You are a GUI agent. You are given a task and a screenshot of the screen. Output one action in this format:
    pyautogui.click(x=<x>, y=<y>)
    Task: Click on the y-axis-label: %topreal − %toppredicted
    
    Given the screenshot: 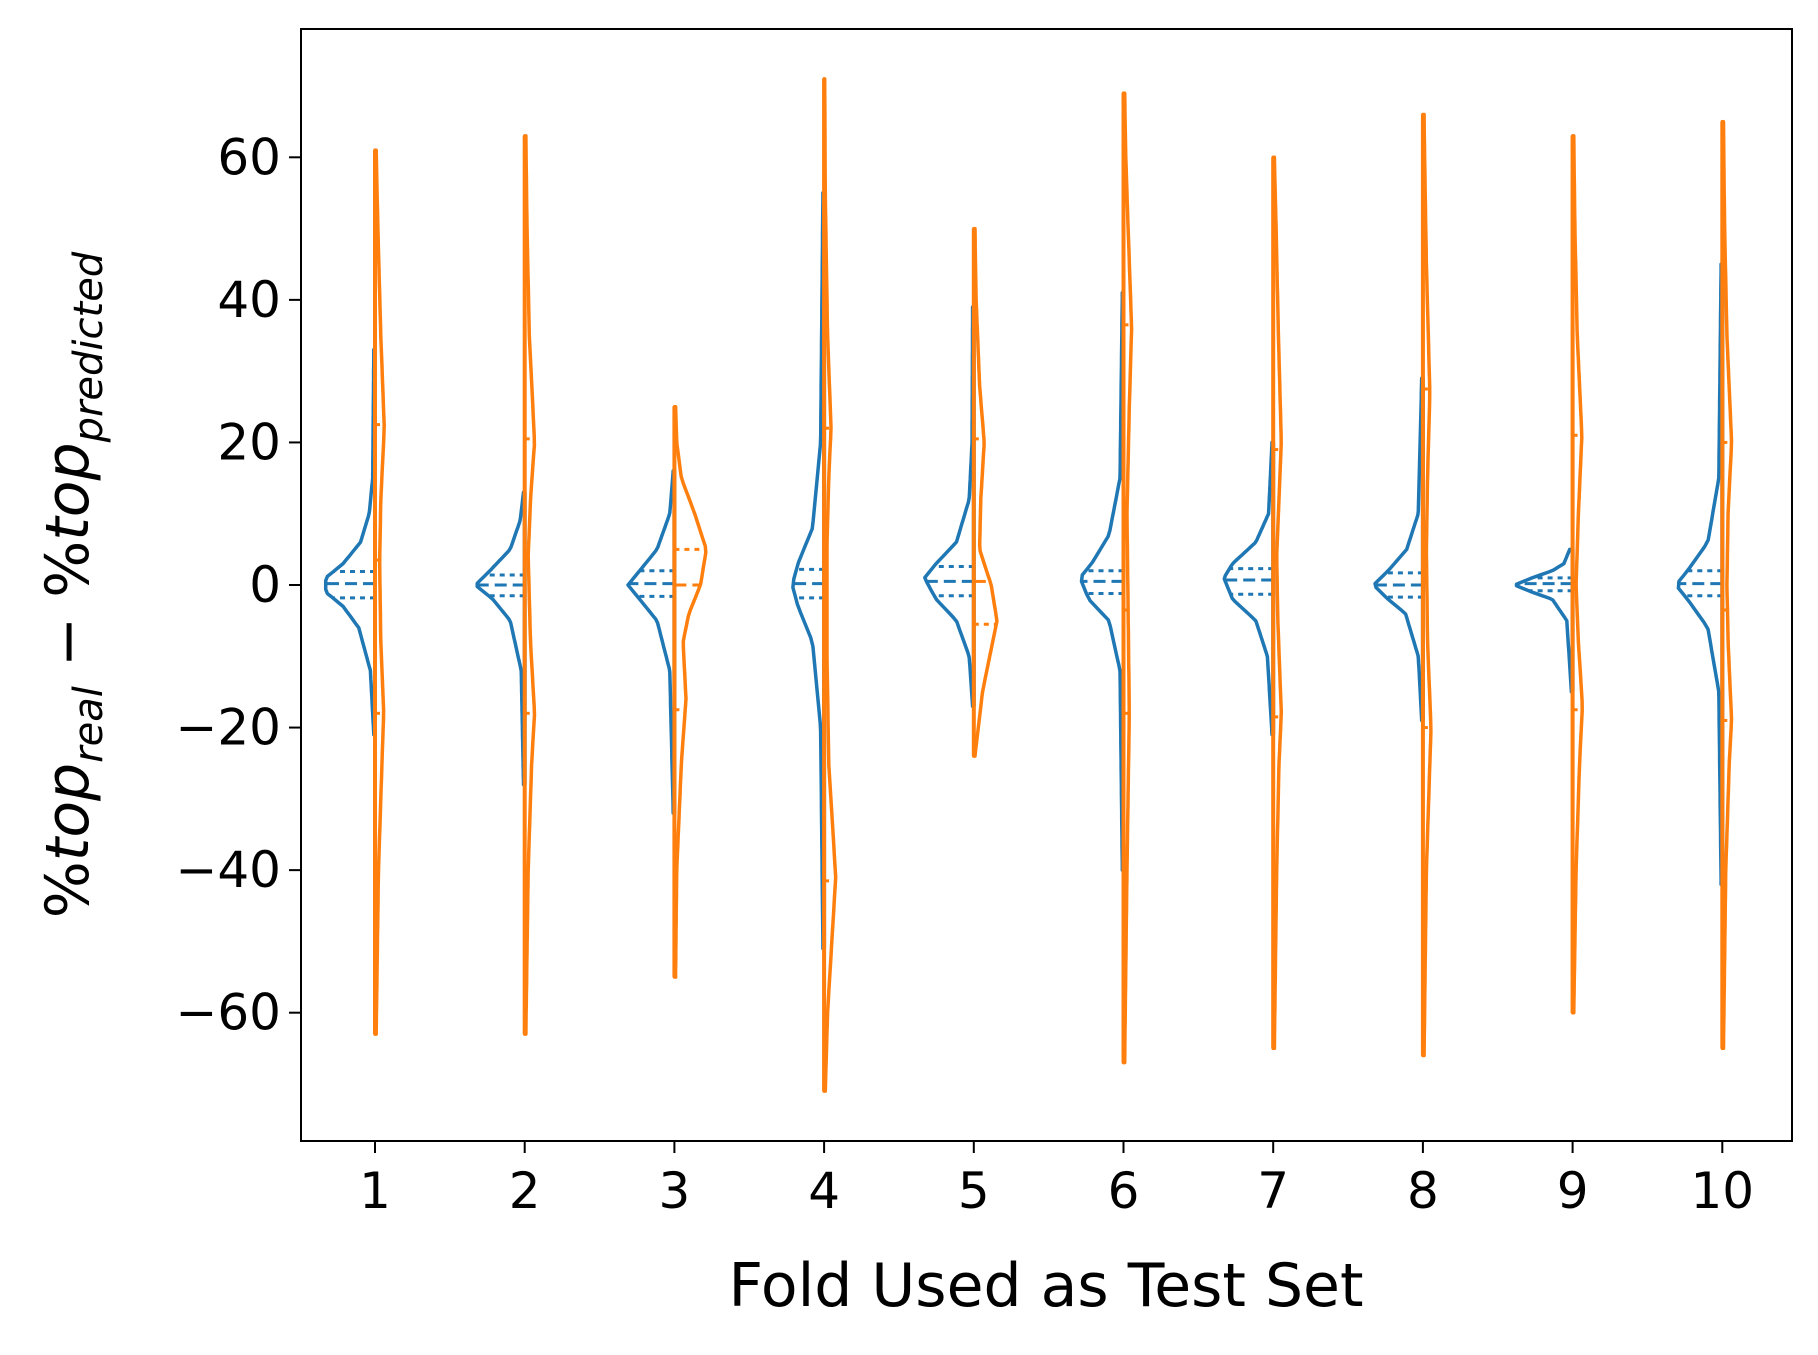 What is the action you would take?
    pyautogui.click(x=72, y=584)
    